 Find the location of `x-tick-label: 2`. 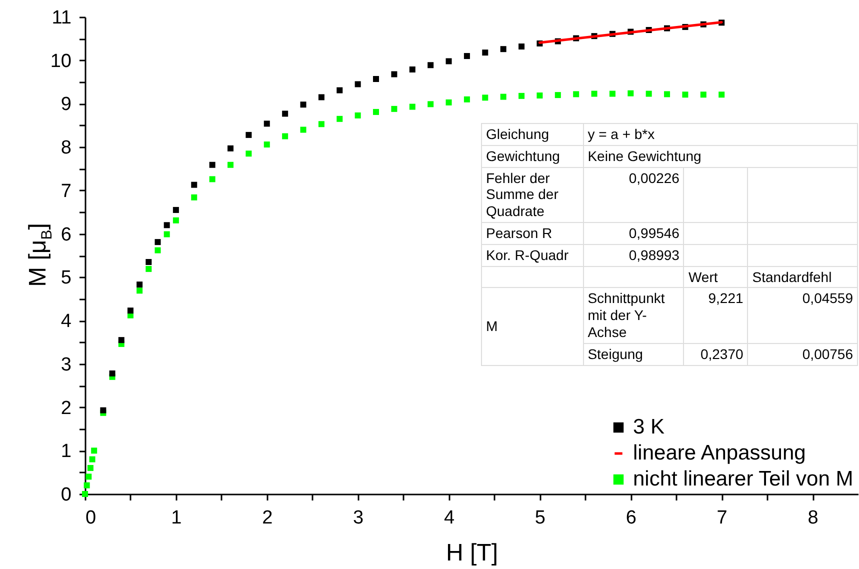

x-tick-label: 2 is located at coordinates (267, 518).